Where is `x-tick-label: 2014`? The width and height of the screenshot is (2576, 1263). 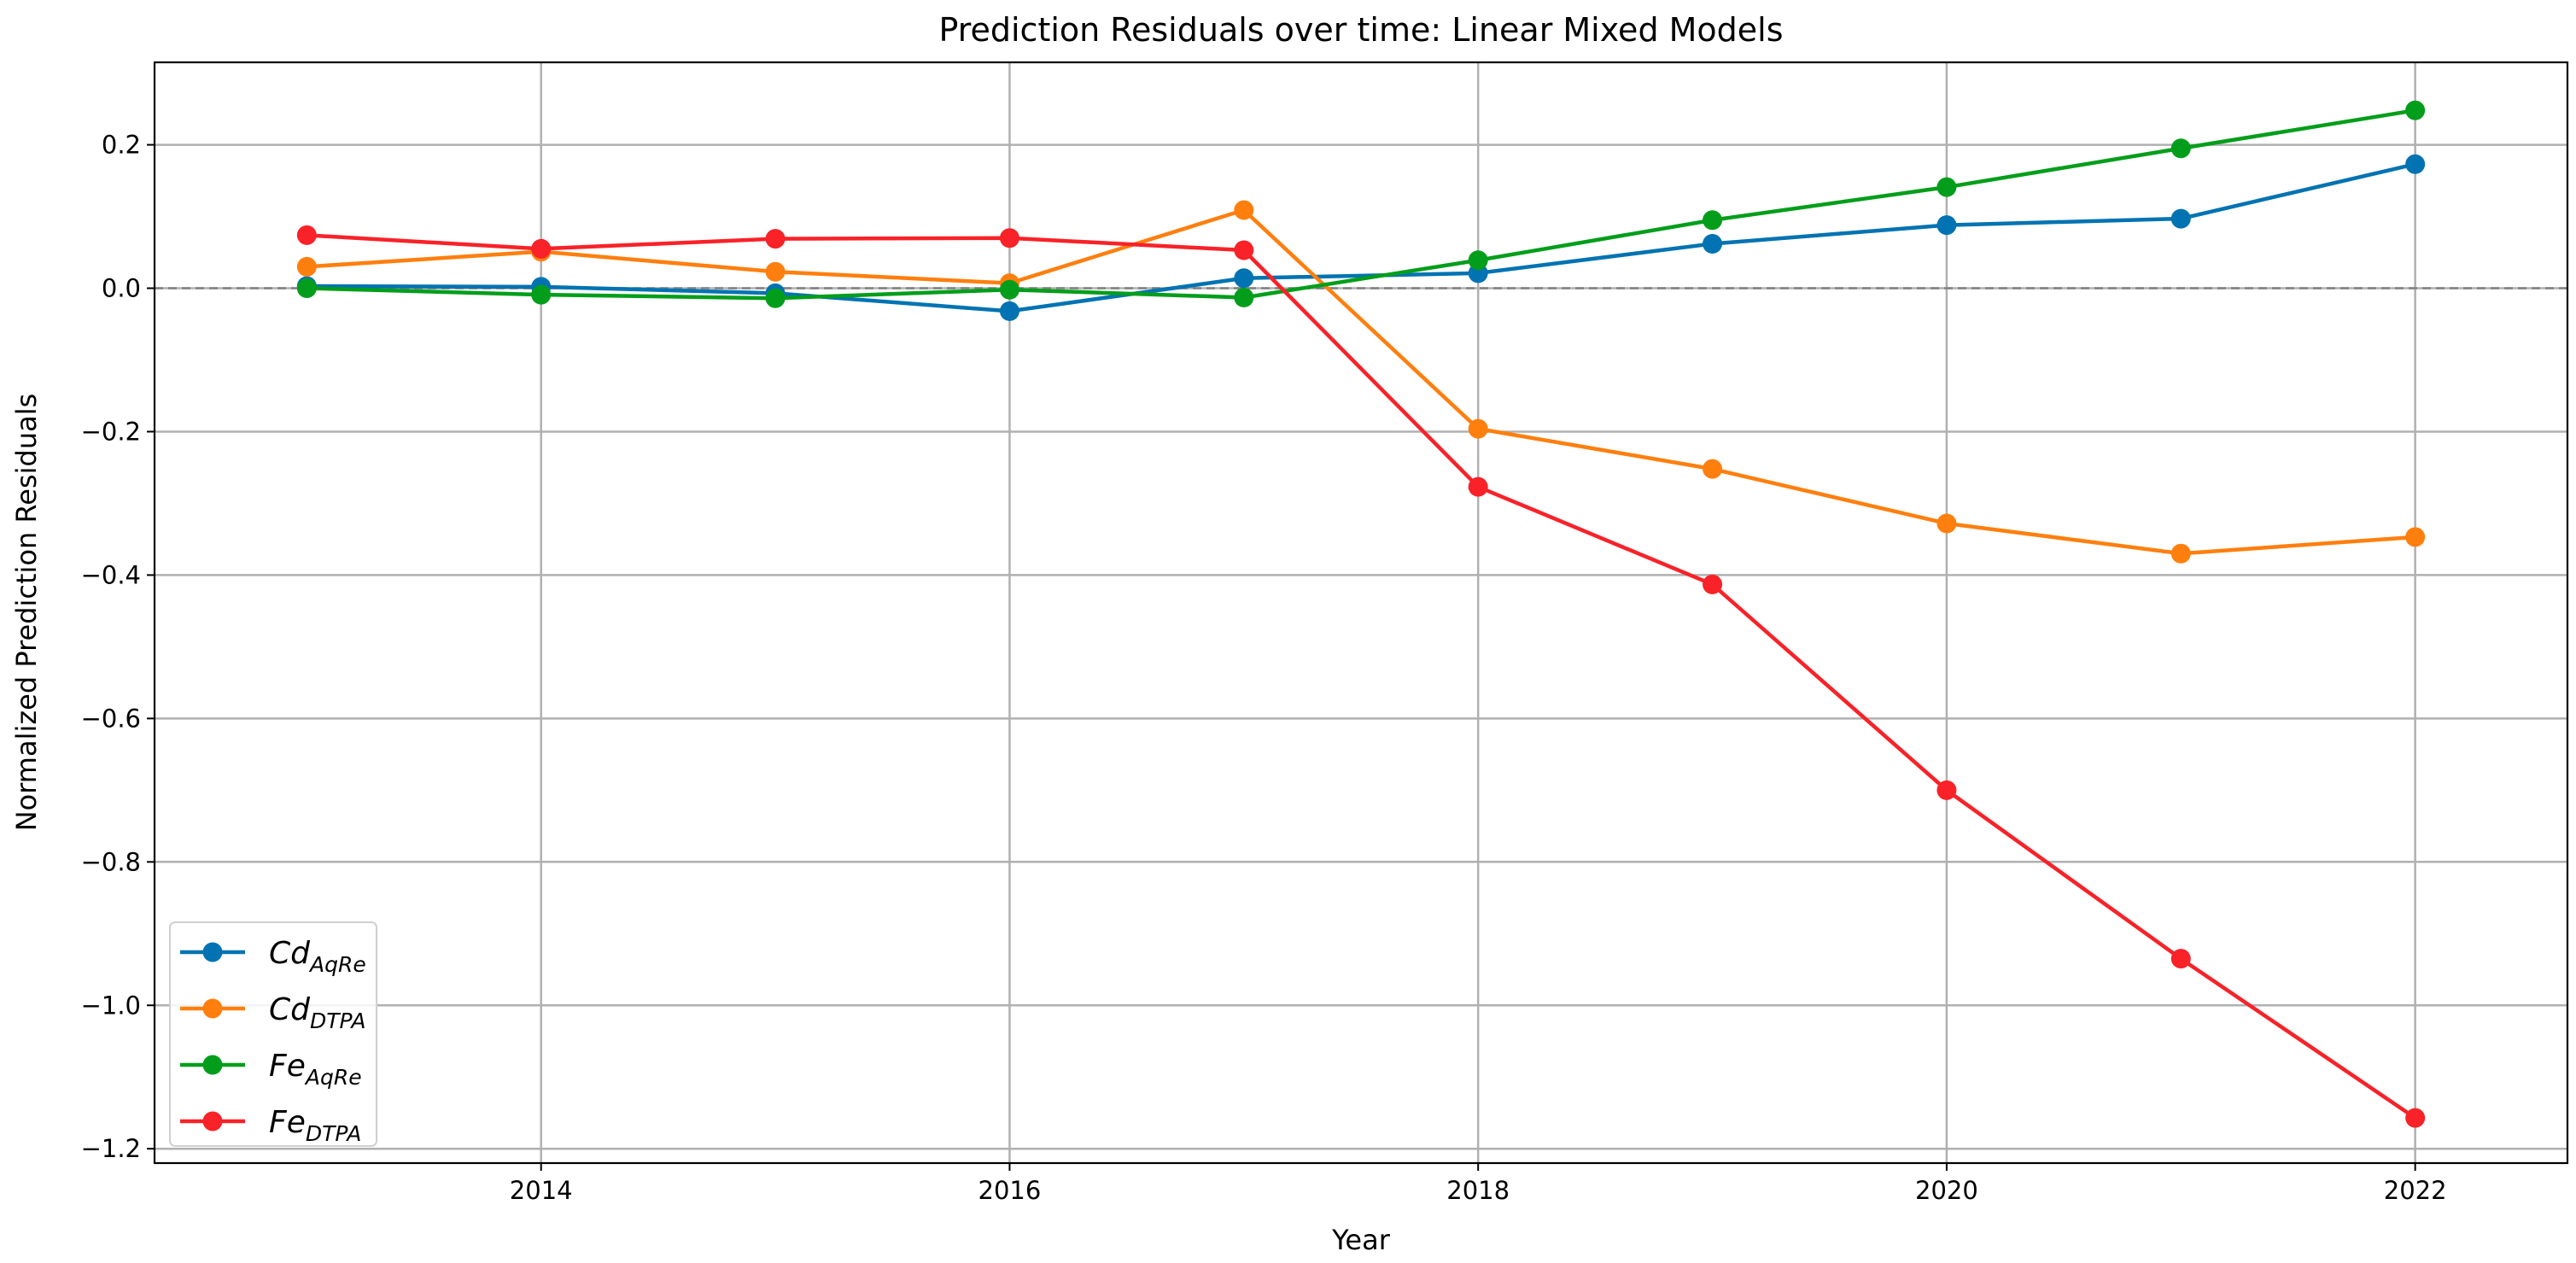 x-tick-label: 2014 is located at coordinates (541, 1190).